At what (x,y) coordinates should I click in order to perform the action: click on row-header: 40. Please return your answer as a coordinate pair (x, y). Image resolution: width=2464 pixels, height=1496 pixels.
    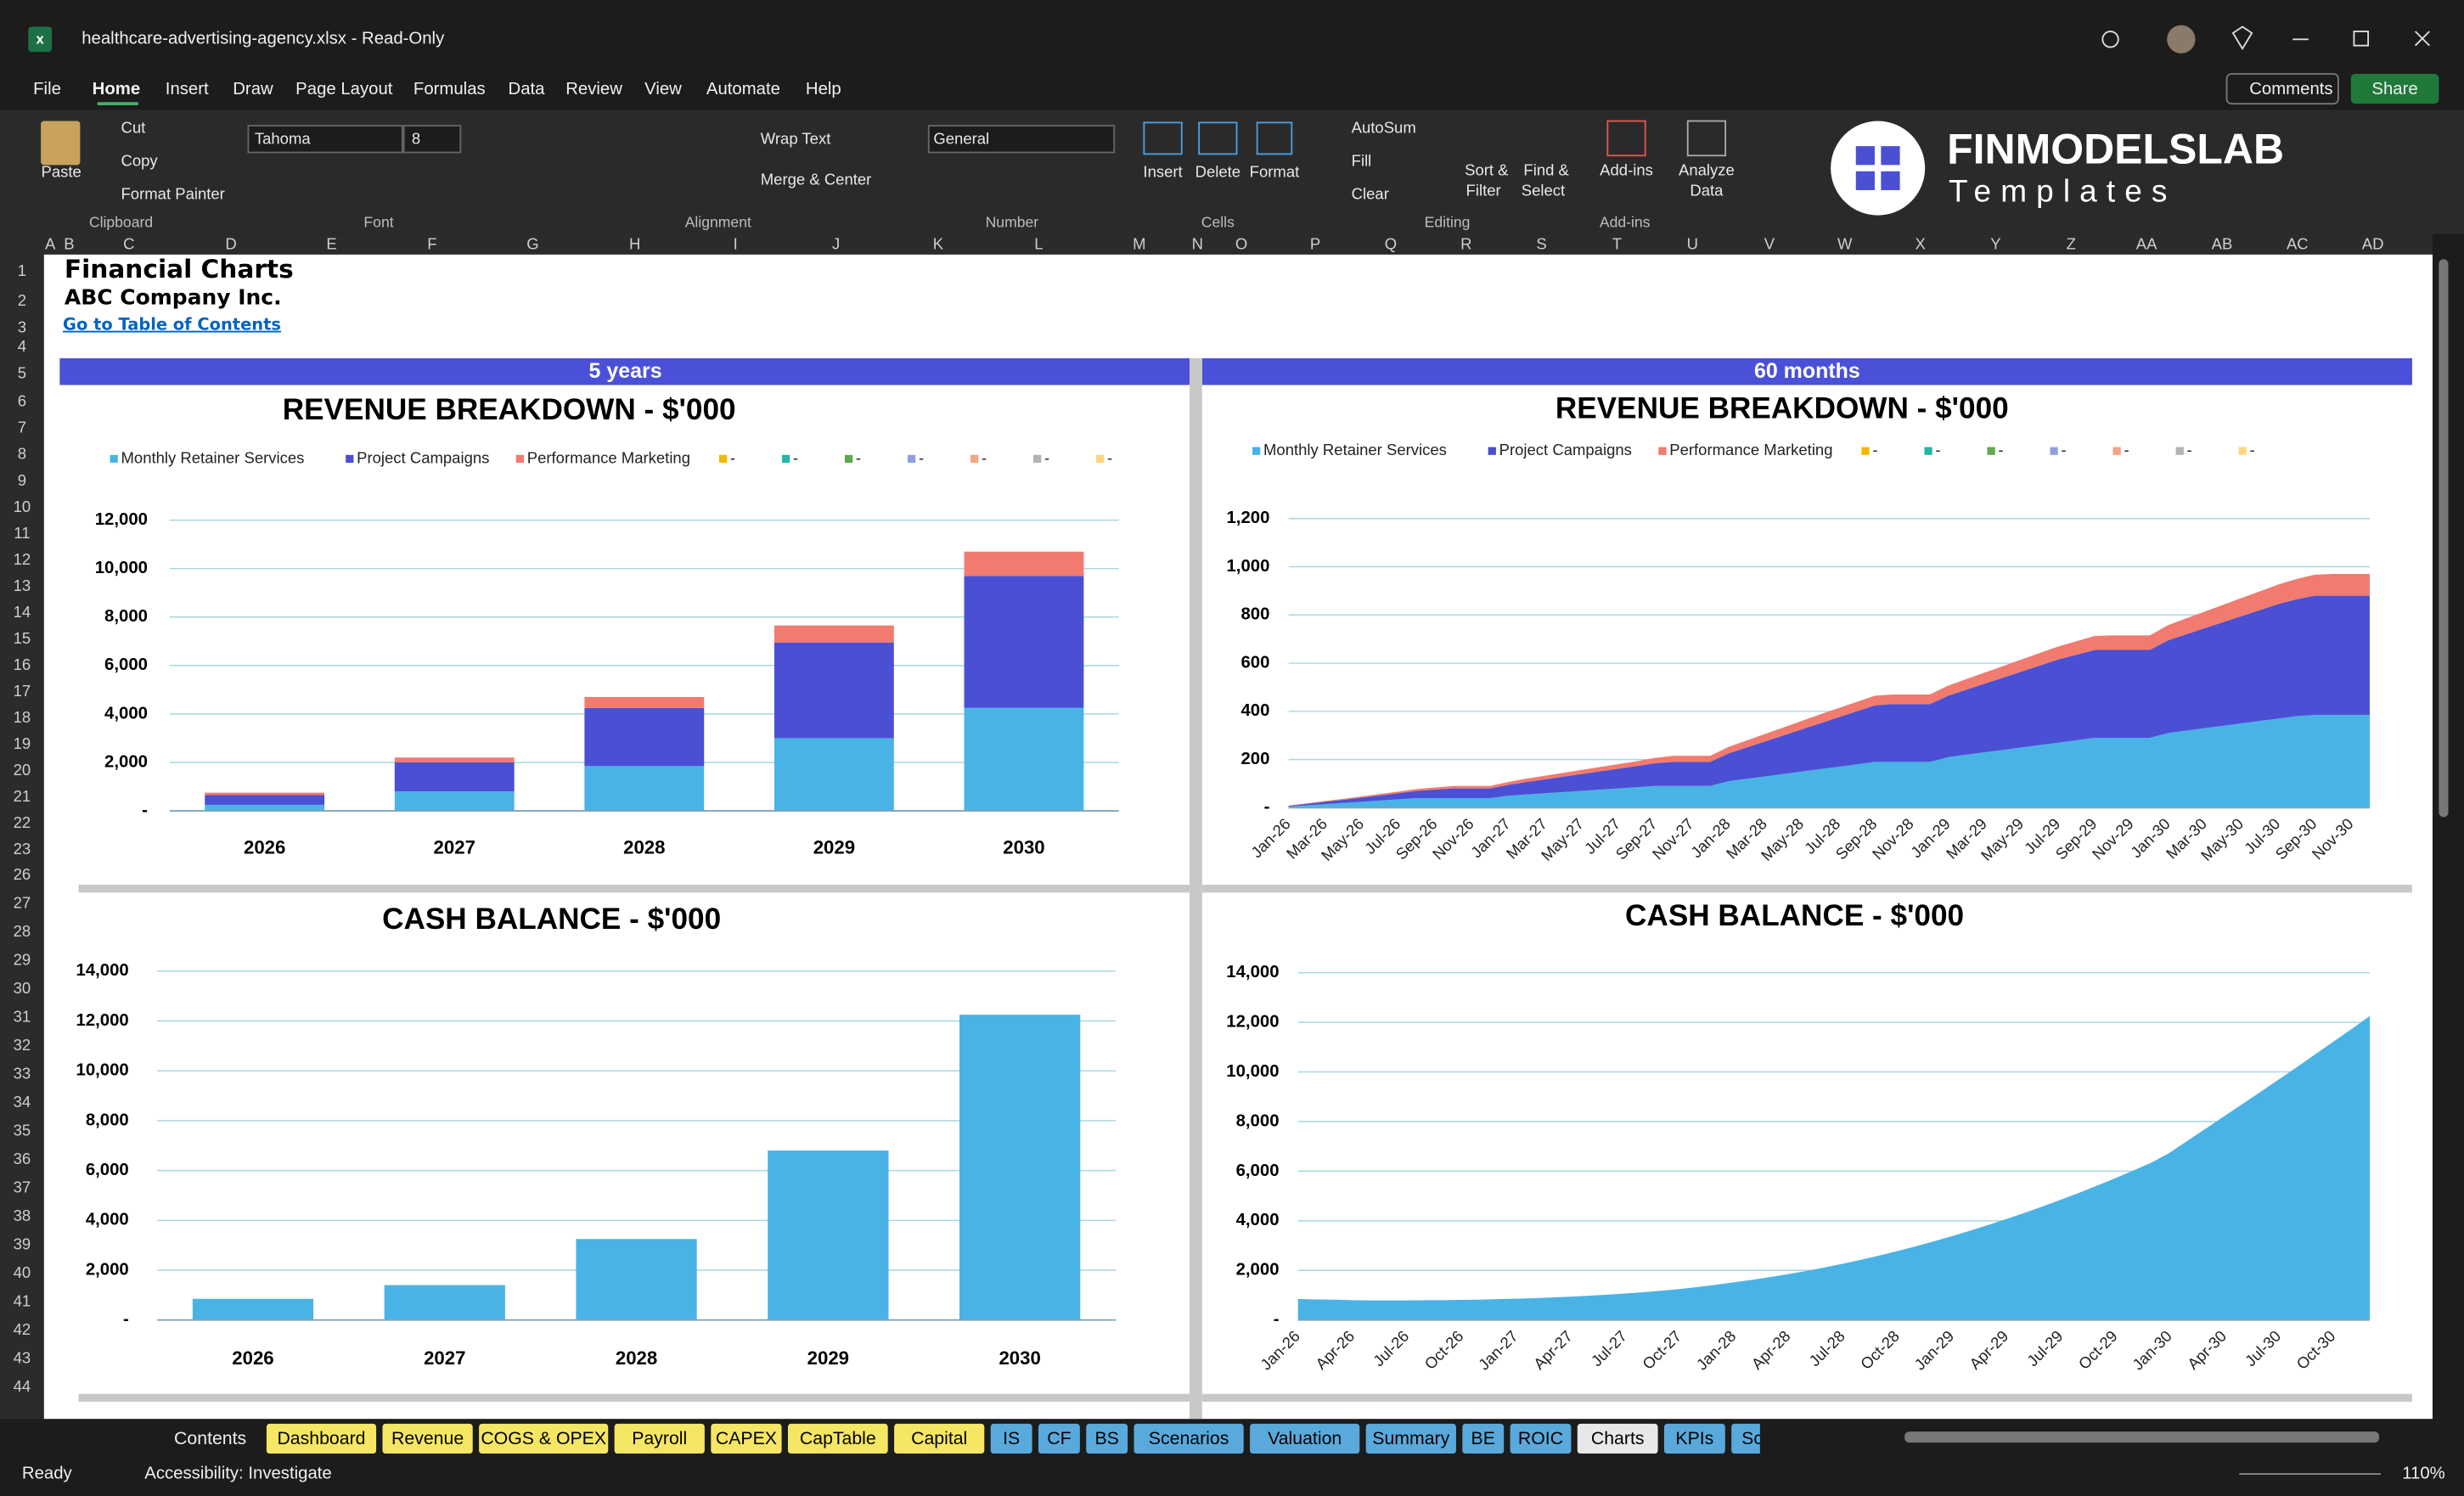
    Looking at the image, I should click on (22, 1272).